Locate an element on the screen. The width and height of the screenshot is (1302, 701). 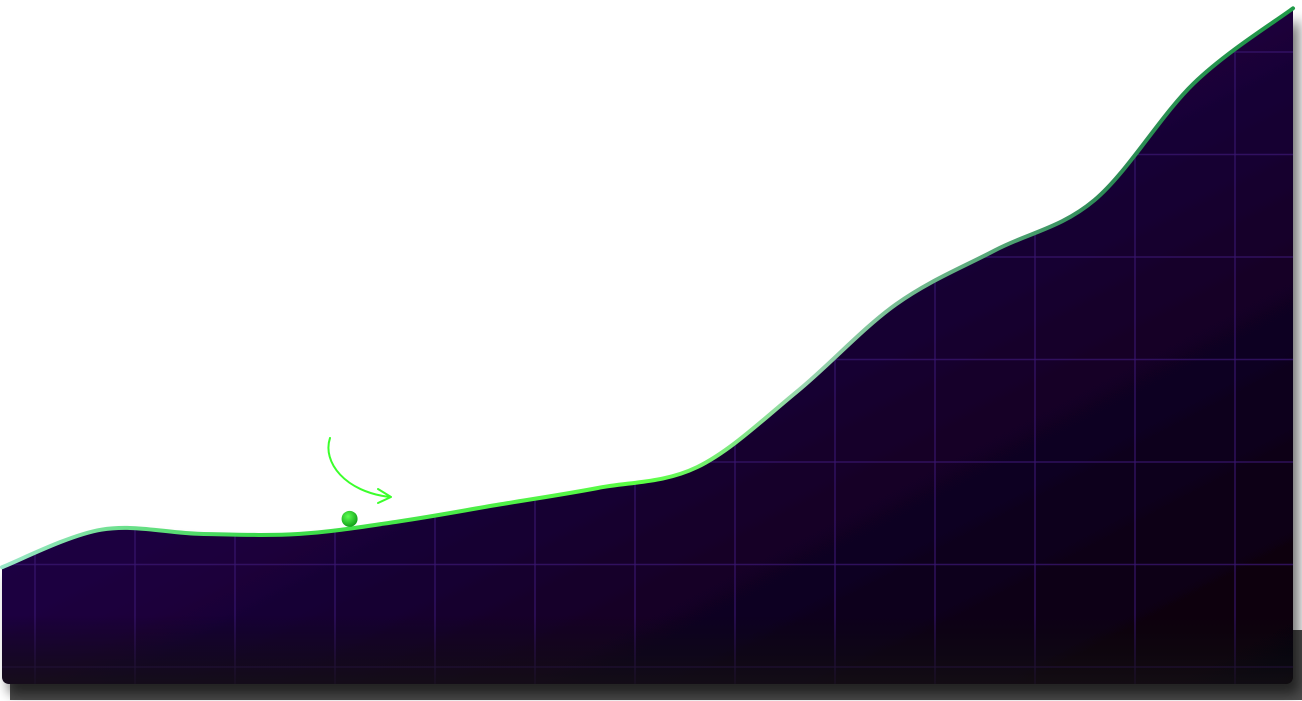
highlight-dot-icon is located at coordinates (349, 518).